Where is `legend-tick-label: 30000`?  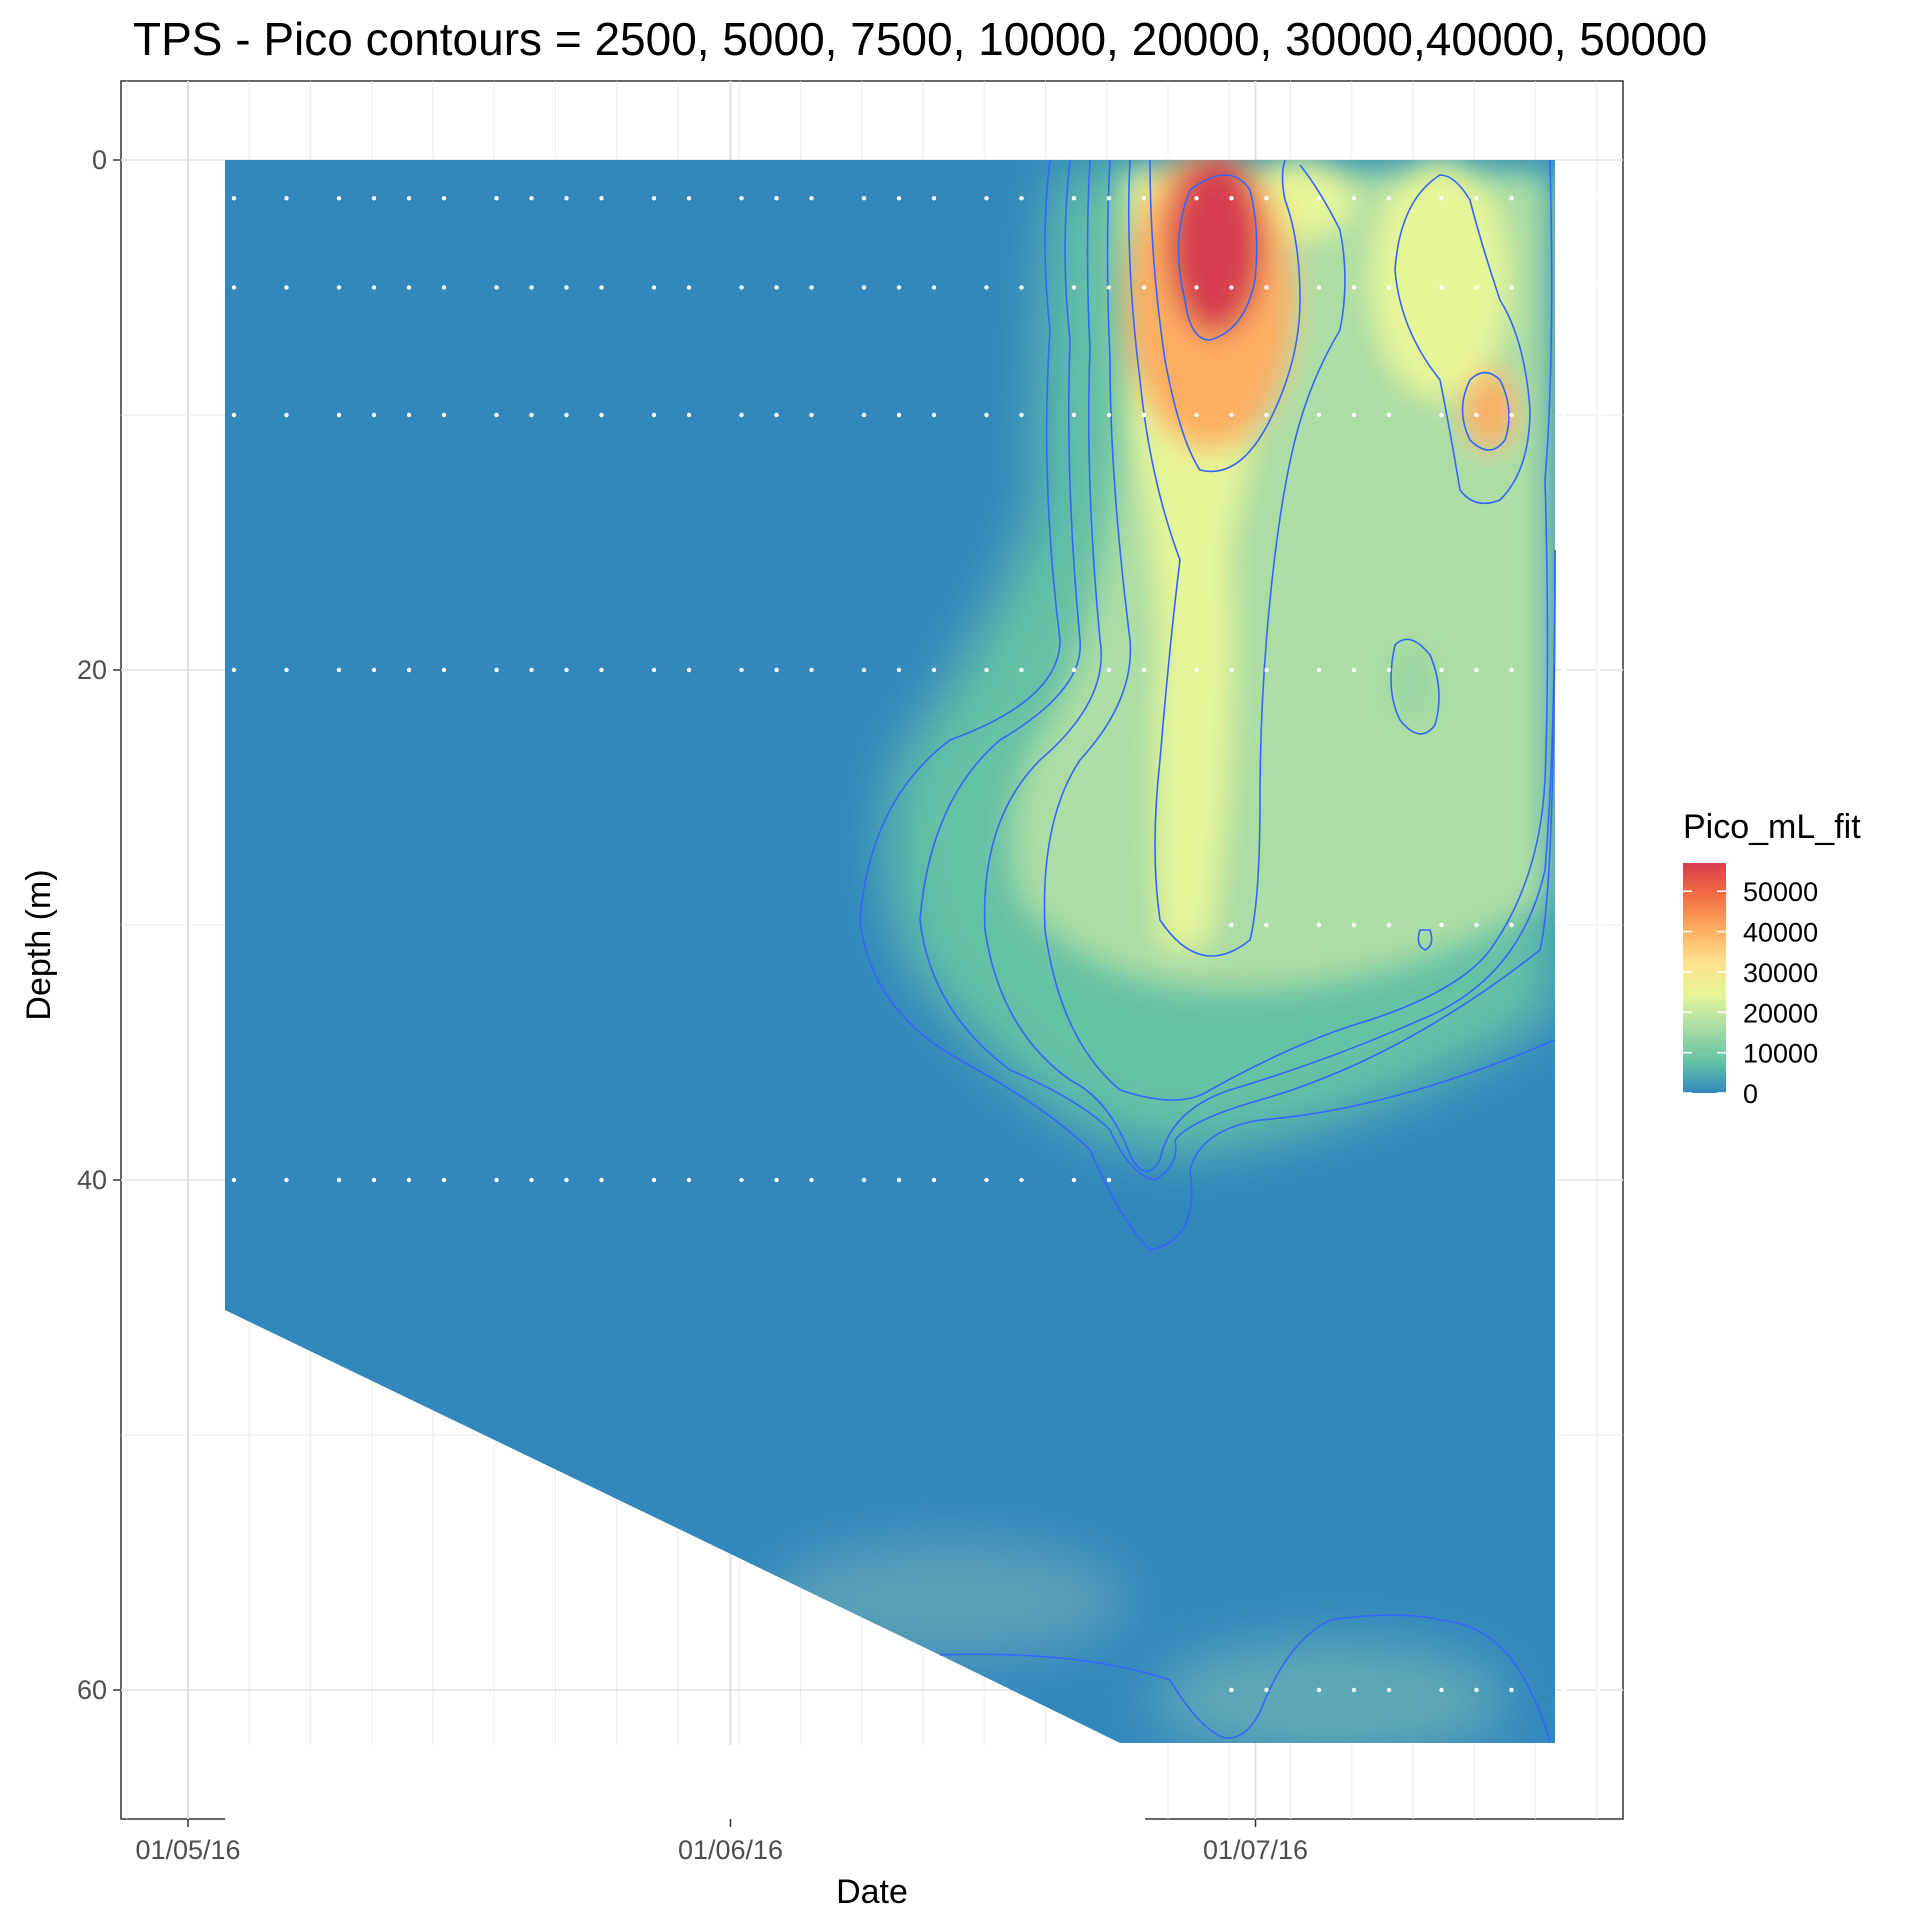 legend-tick-label: 30000 is located at coordinates (1780, 973).